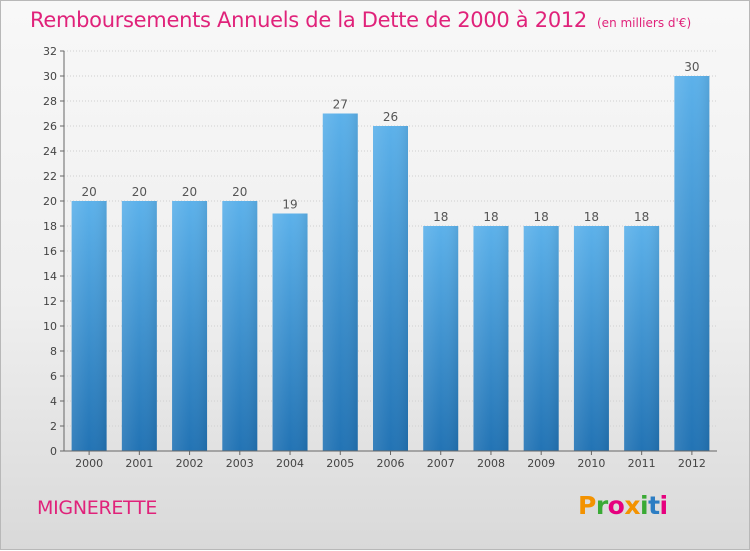 This screenshot has width=750, height=551. I want to click on y-tick-label: 32, so click(50, 51).